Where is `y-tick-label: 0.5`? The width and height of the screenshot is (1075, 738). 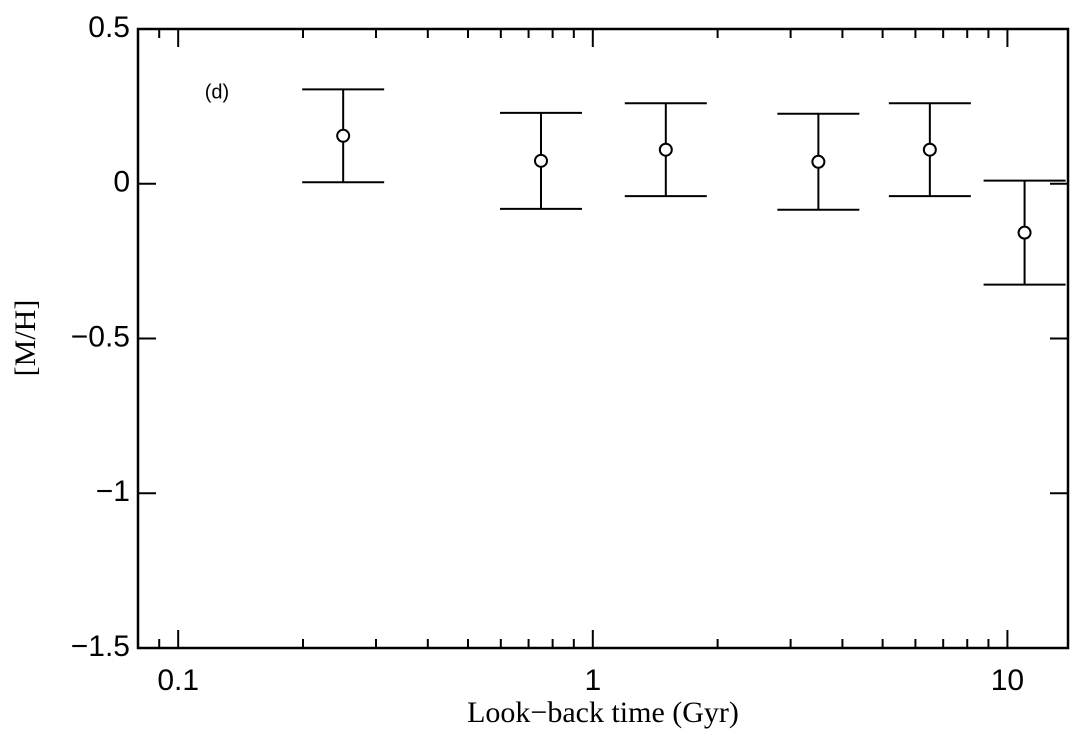 y-tick-label: 0.5 is located at coordinates (109, 27).